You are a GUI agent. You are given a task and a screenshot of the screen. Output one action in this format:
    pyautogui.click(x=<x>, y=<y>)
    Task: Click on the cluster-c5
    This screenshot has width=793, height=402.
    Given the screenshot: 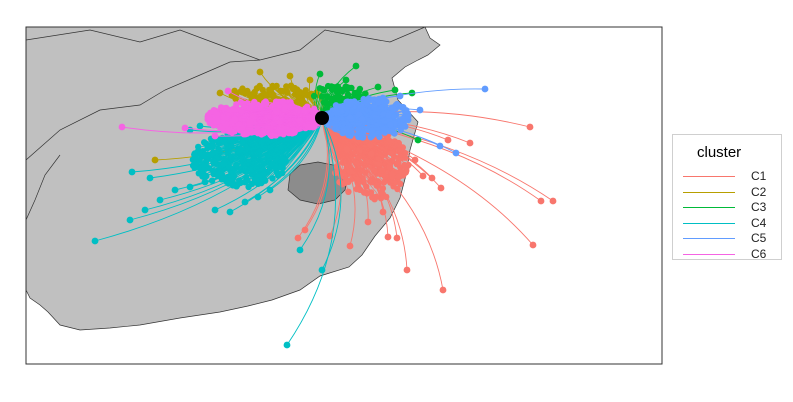 What is the action you would take?
    pyautogui.click(x=405, y=121)
    